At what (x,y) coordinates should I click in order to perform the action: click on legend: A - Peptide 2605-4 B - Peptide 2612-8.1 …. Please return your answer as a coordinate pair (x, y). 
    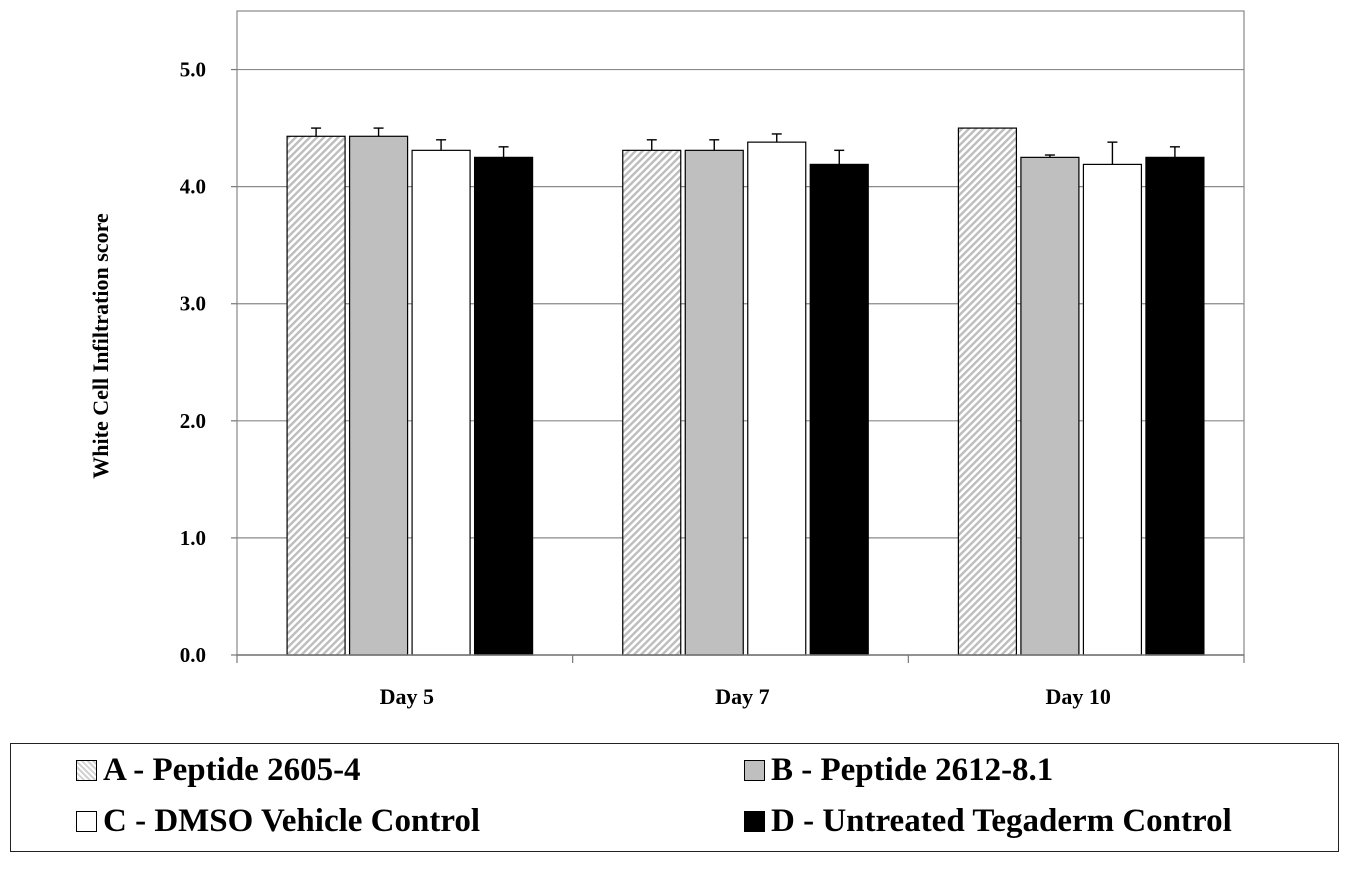
    Looking at the image, I should click on (674, 797).